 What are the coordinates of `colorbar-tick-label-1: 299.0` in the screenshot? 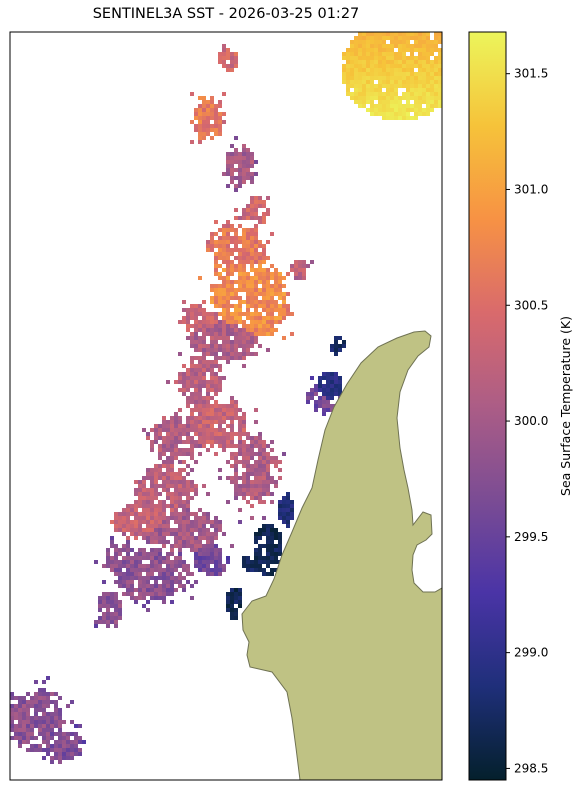 It's located at (531, 653).